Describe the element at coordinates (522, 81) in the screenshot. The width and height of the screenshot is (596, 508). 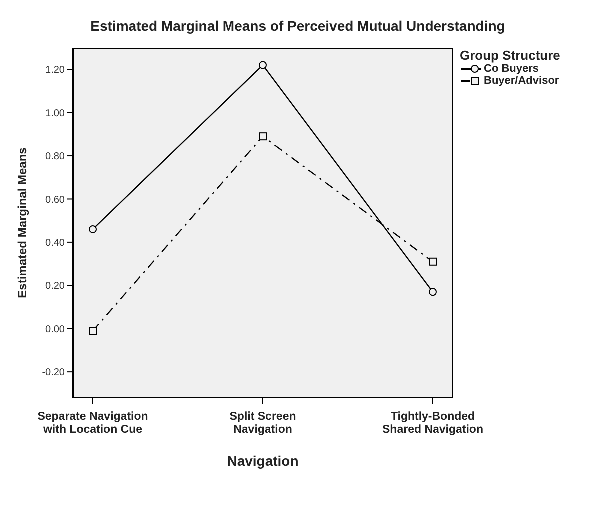
I see `legend-label: Buyer/Advisor` at that location.